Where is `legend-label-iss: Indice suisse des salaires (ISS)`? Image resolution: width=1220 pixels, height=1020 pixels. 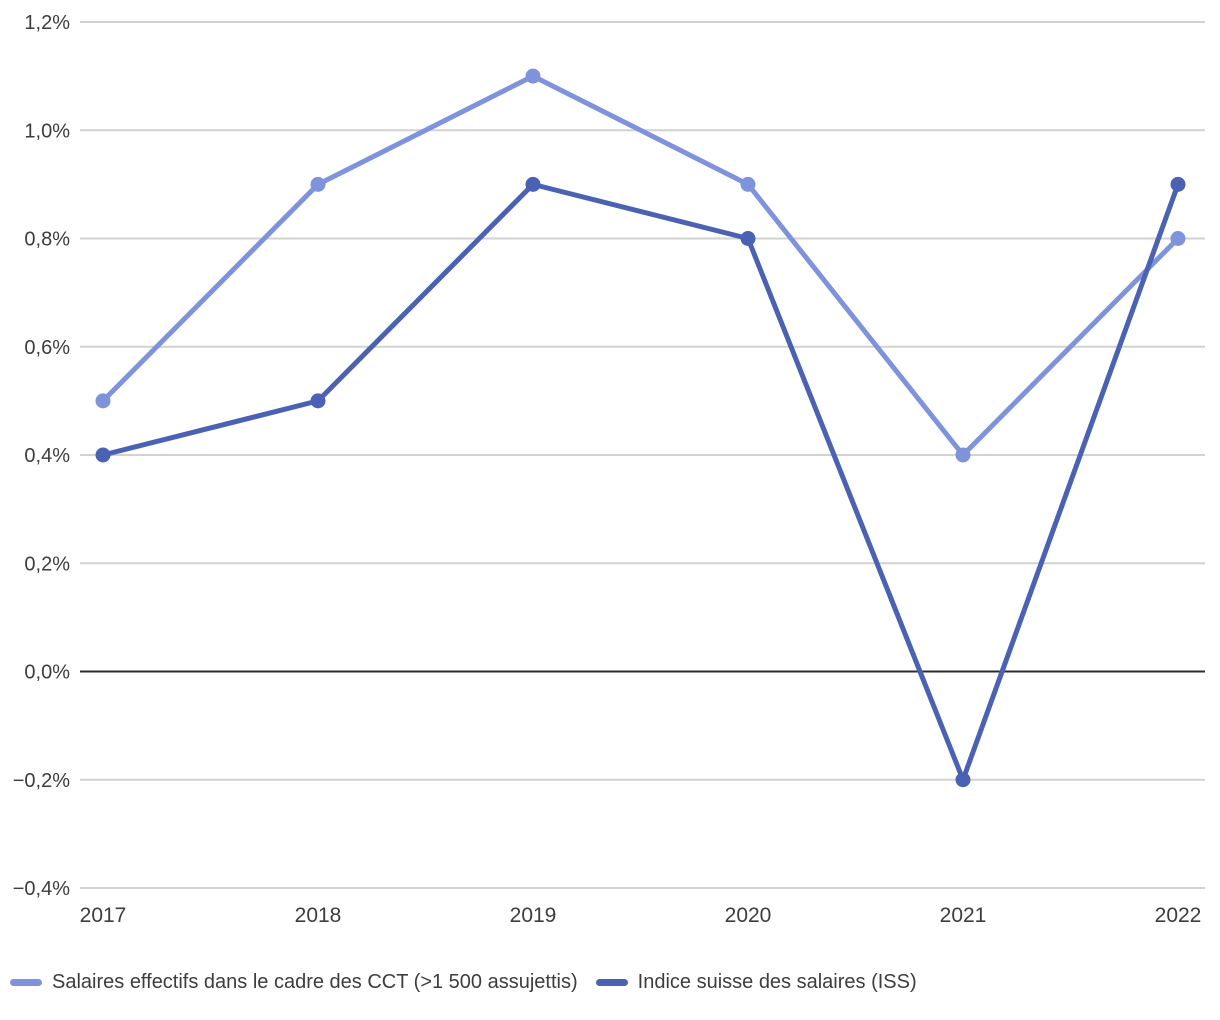 legend-label-iss: Indice suisse des salaires (ISS) is located at coordinates (777, 981).